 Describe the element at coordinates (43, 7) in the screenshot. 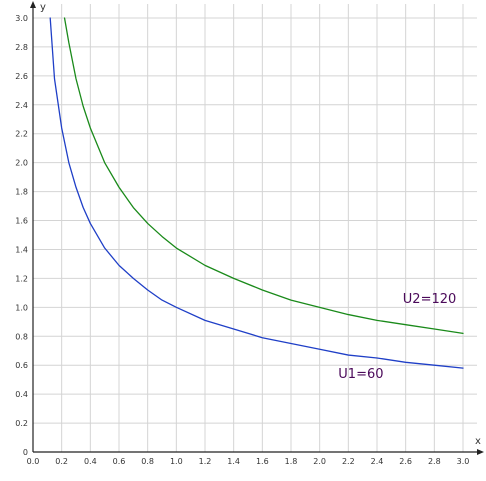

I see `y-axis-label: y` at that location.